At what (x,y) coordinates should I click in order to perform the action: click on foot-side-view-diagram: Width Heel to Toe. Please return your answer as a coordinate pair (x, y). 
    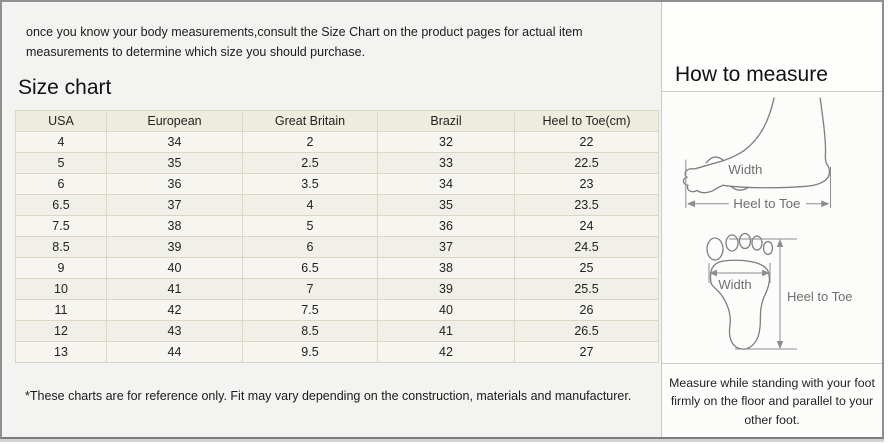
    Looking at the image, I should click on (756, 154).